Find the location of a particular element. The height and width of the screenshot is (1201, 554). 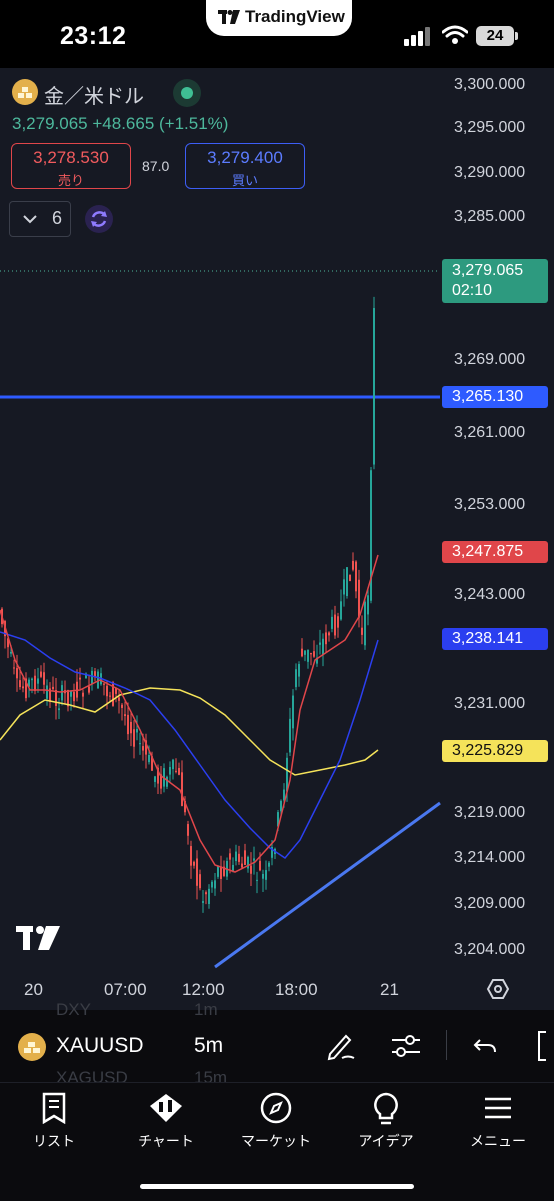

spread-value: 87.0 is located at coordinates (156, 166).